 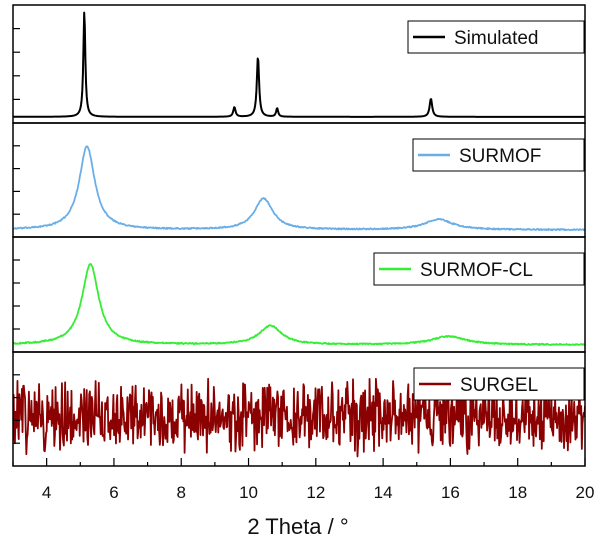 I want to click on x-tick-label: 12, so click(x=315, y=492).